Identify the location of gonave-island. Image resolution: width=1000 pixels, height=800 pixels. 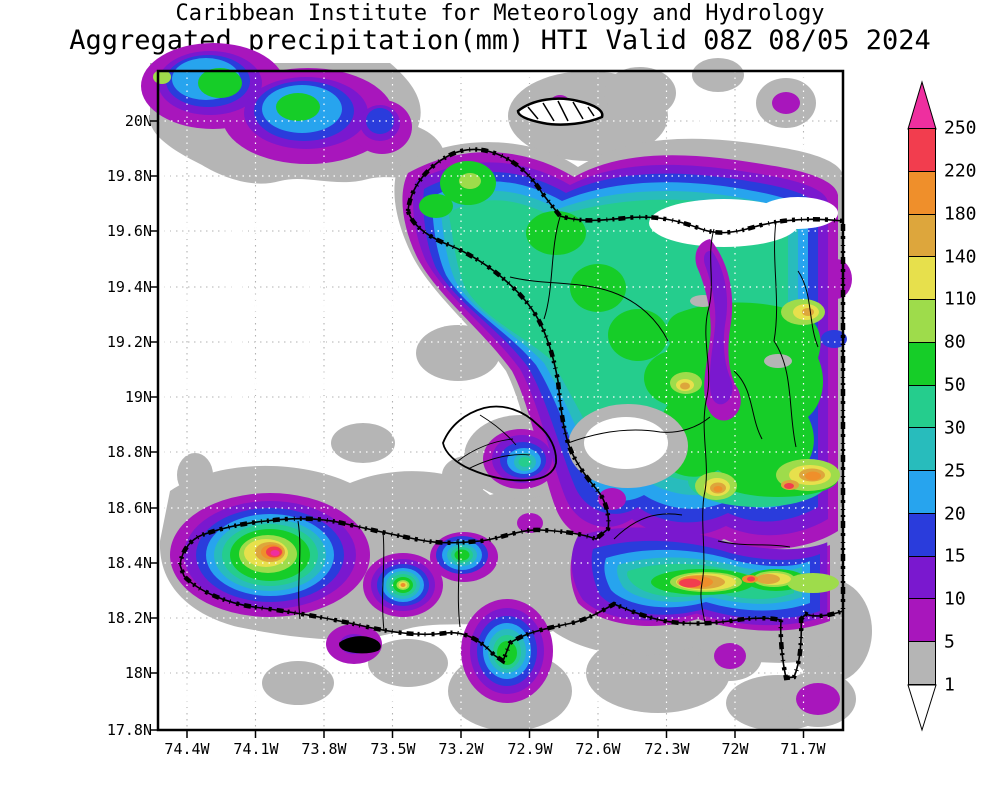
(499, 443).